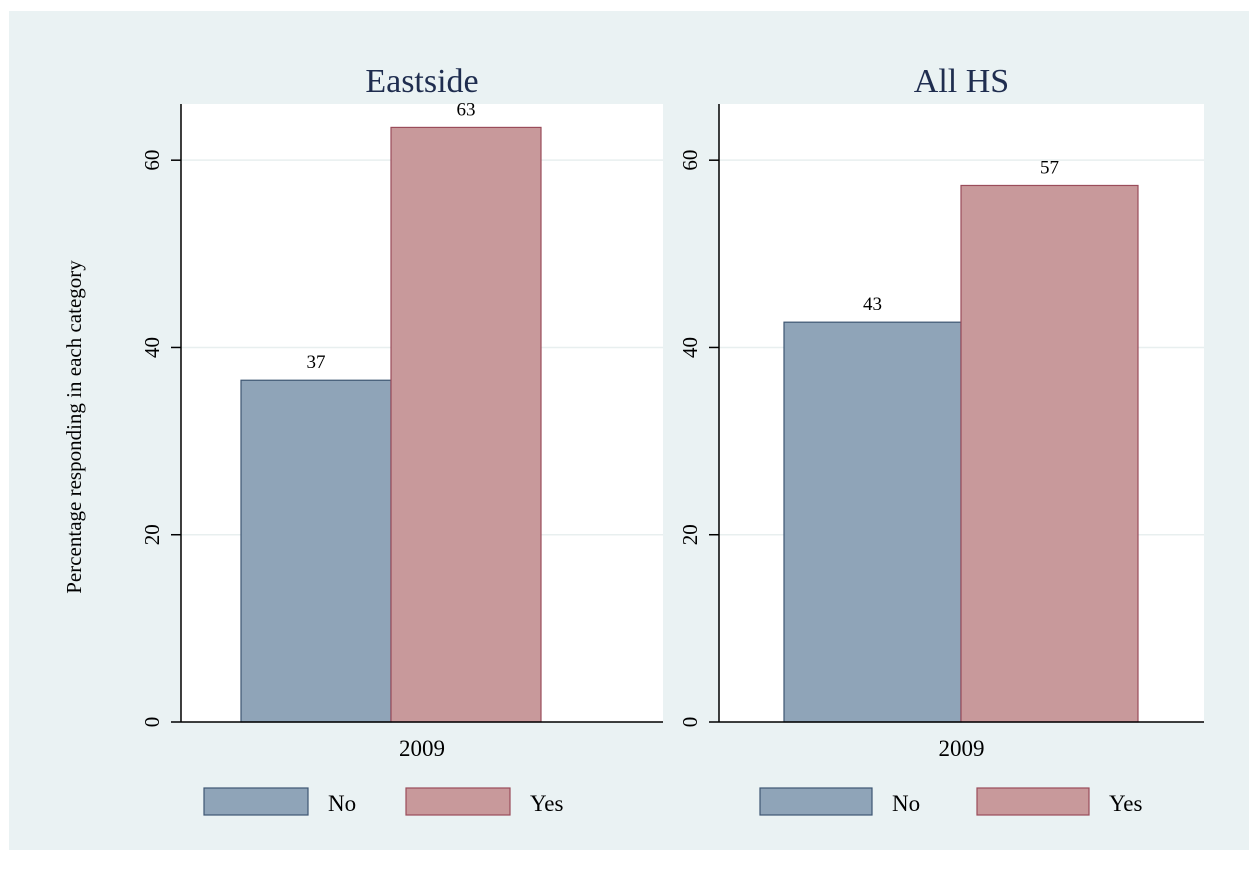 The image size is (1253, 876). I want to click on data-label: 37, so click(316, 362).